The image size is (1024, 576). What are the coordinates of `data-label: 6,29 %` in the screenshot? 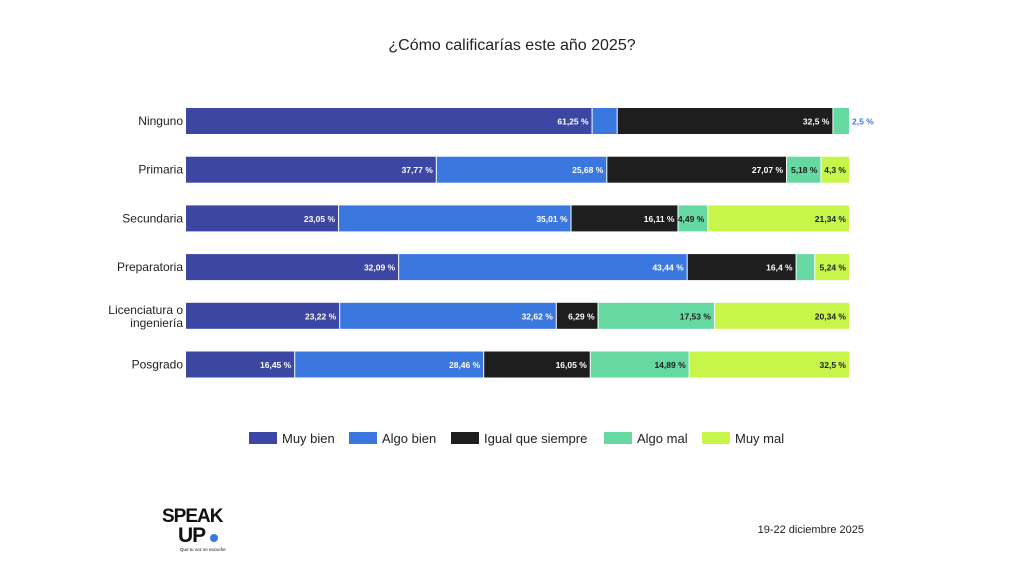 It's located at (581, 316).